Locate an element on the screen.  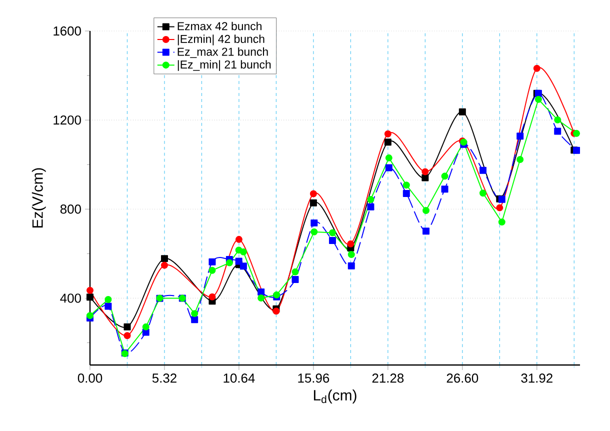
x-tick-label: 15.96 is located at coordinates (314, 378).